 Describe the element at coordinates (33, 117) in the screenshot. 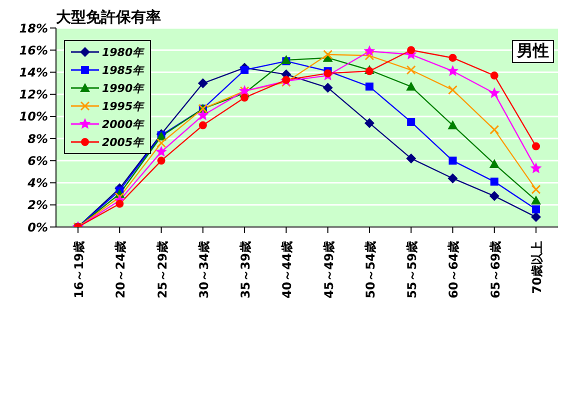

I see `y-tick-label: 10%` at that location.